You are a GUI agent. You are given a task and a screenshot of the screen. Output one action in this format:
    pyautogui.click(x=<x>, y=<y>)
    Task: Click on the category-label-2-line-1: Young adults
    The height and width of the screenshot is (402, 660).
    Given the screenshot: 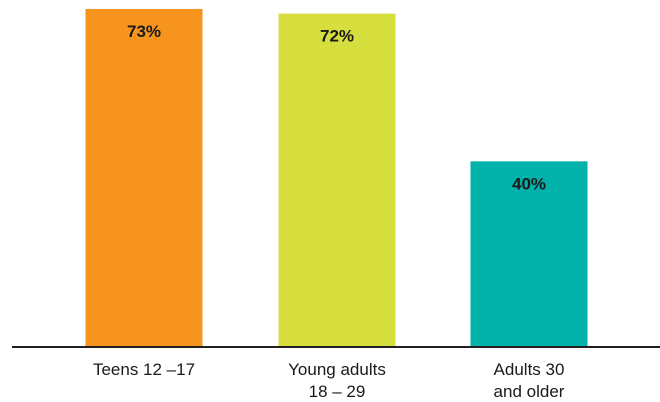 What is the action you would take?
    pyautogui.click(x=337, y=369)
    